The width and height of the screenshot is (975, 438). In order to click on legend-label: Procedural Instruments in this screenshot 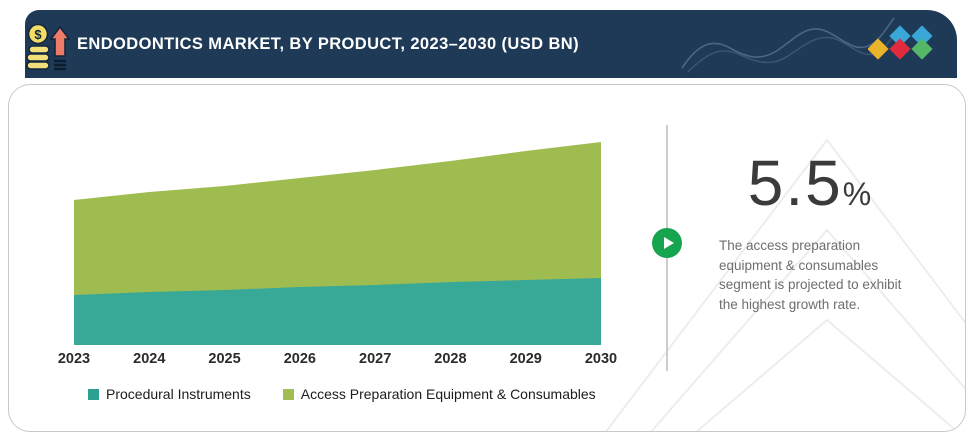, I will do `click(178, 394)`.